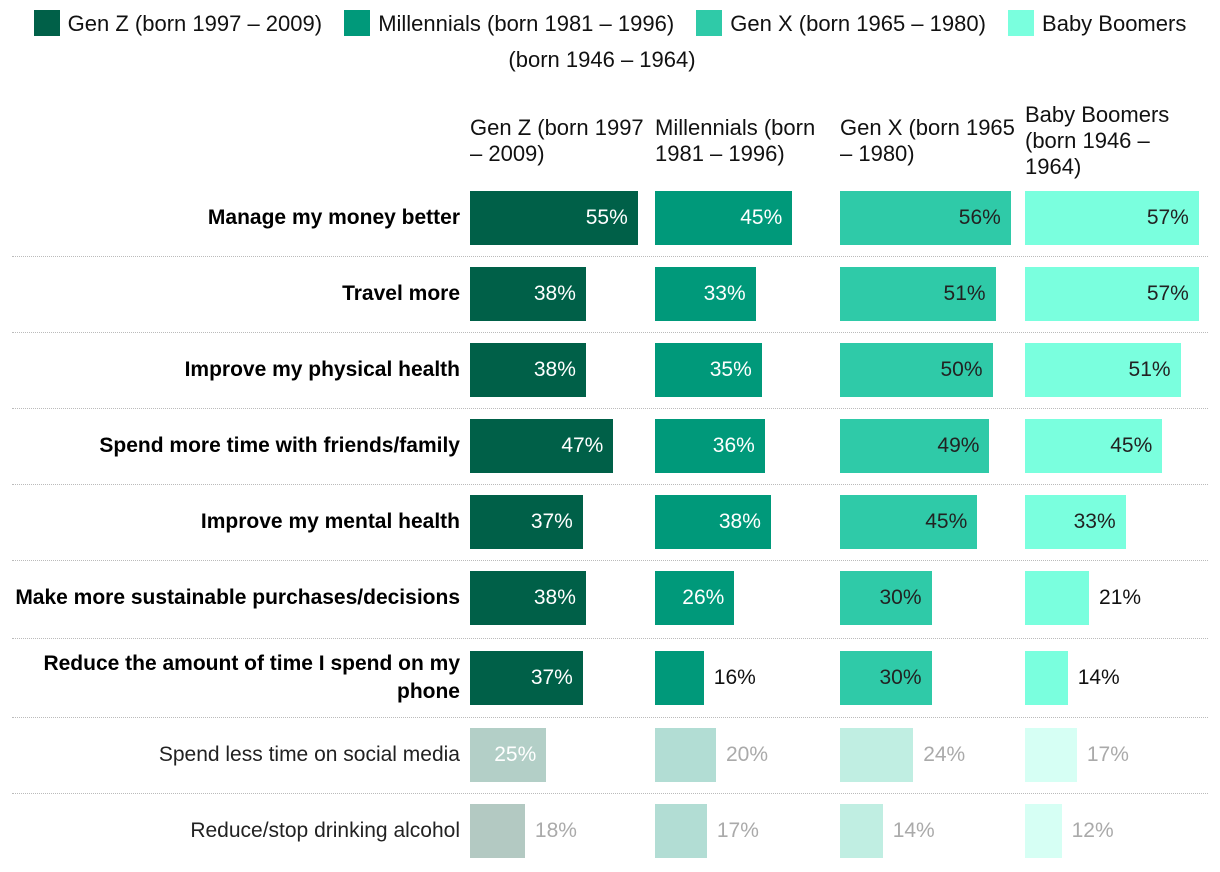 Image resolution: width=1220 pixels, height=872 pixels. Describe the element at coordinates (309, 754) in the screenshot. I see `category-label: Spend less time on social media` at that location.